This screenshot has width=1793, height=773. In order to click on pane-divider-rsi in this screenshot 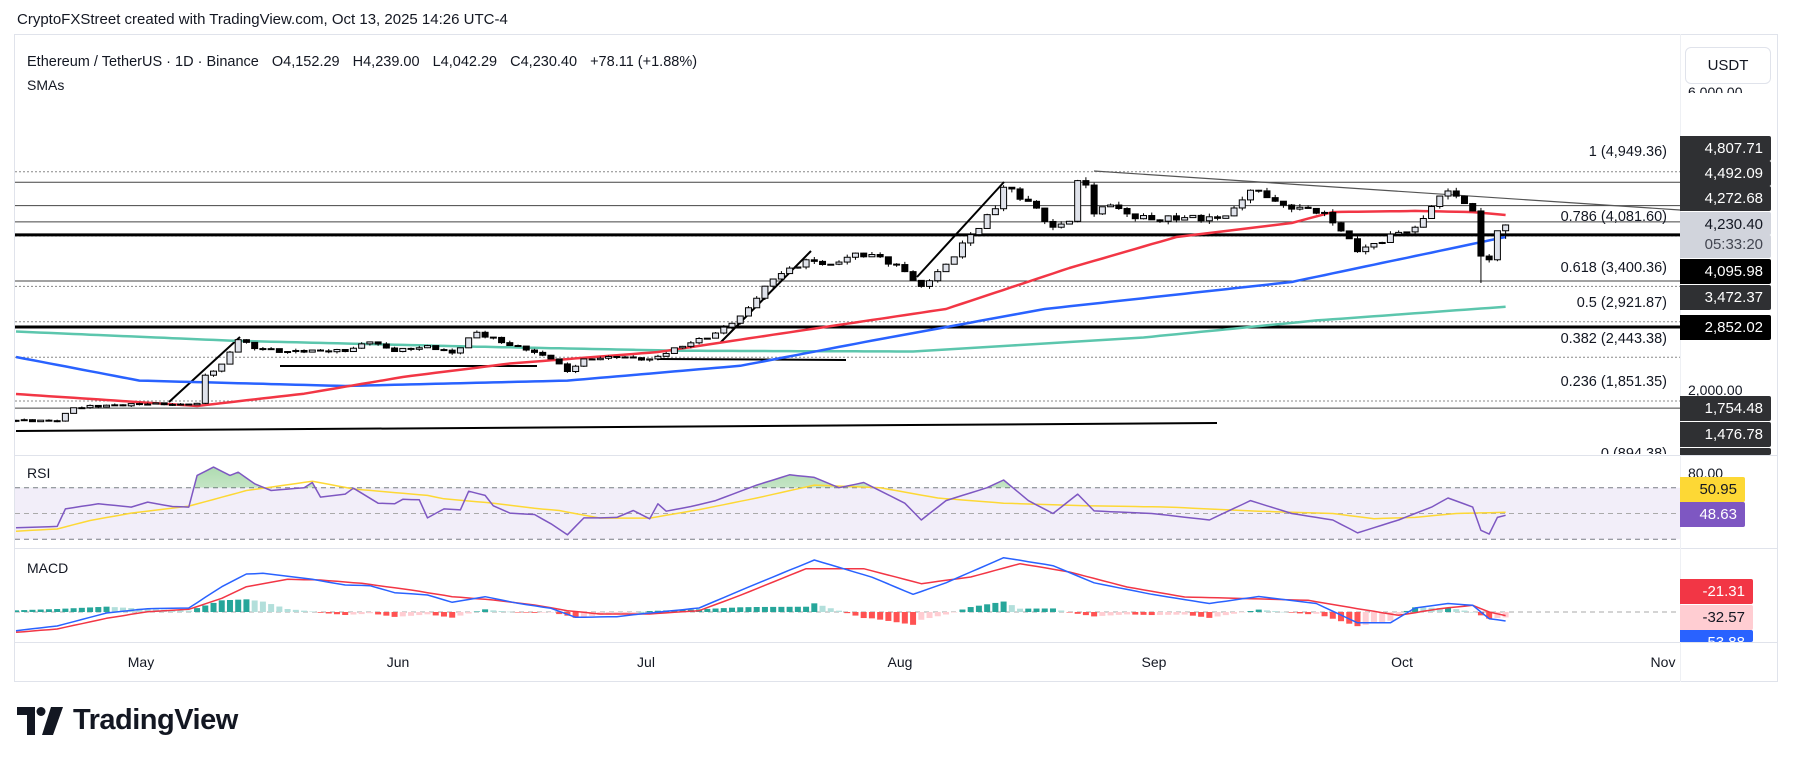, I will do `click(896, 455)`.